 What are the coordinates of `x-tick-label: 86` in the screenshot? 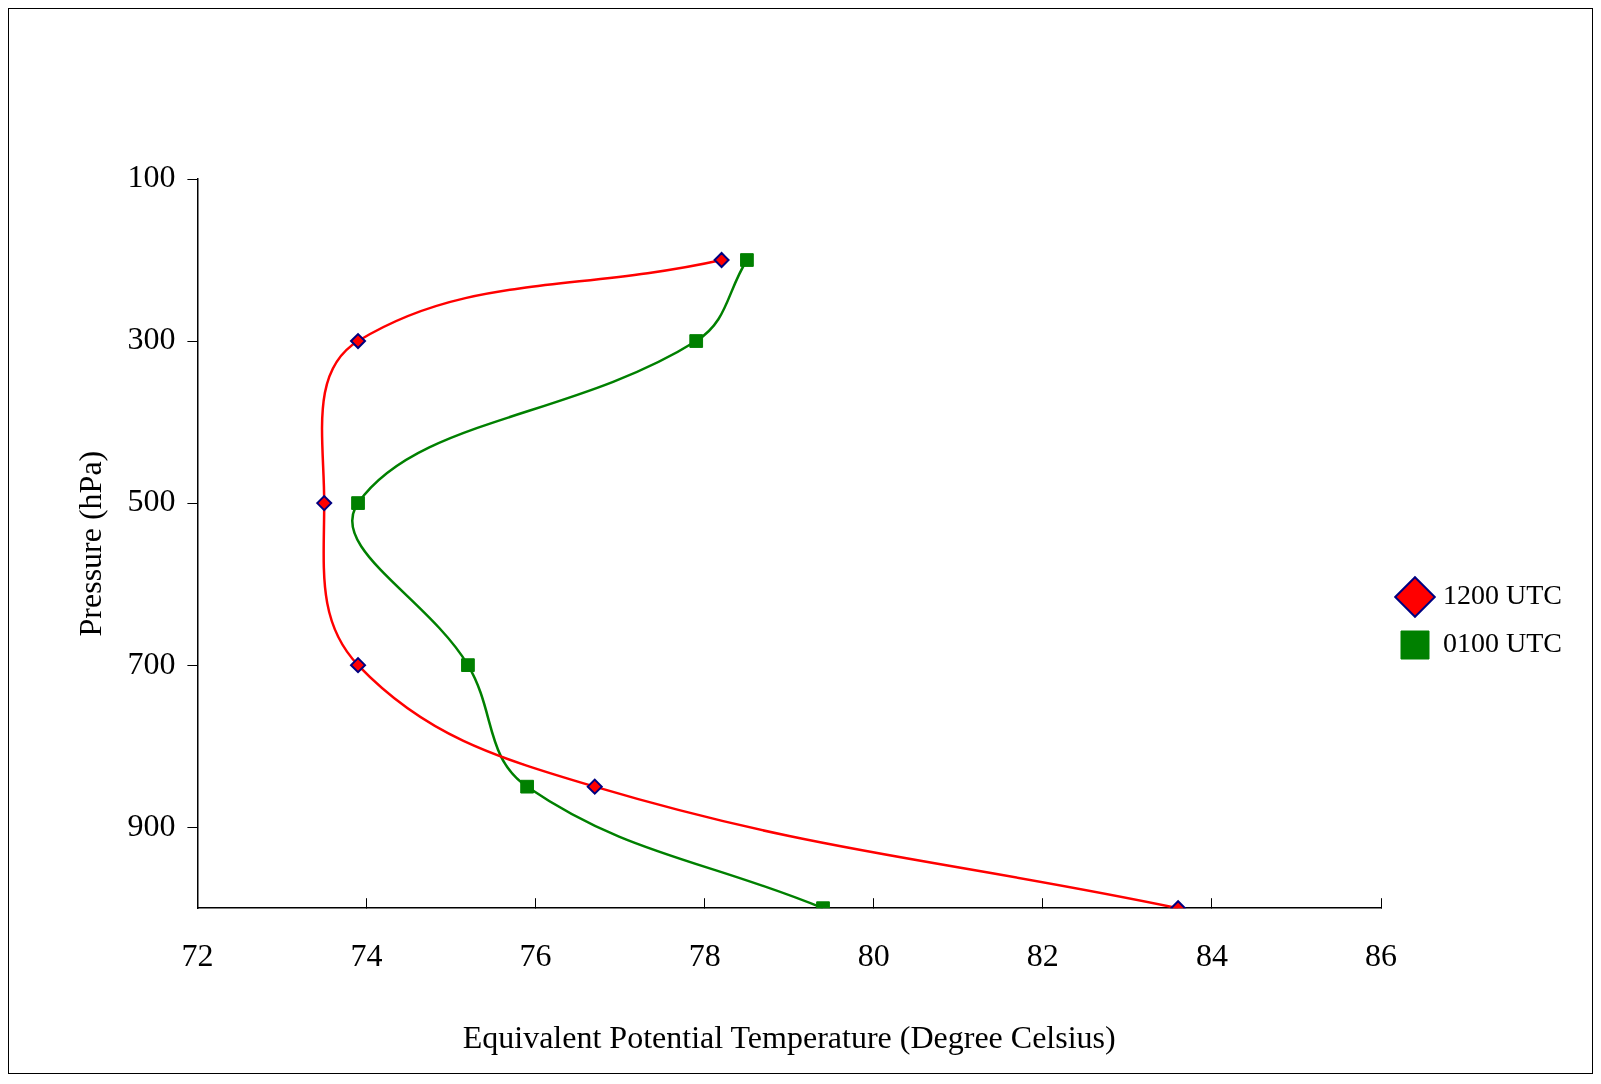 It's located at (1381, 954).